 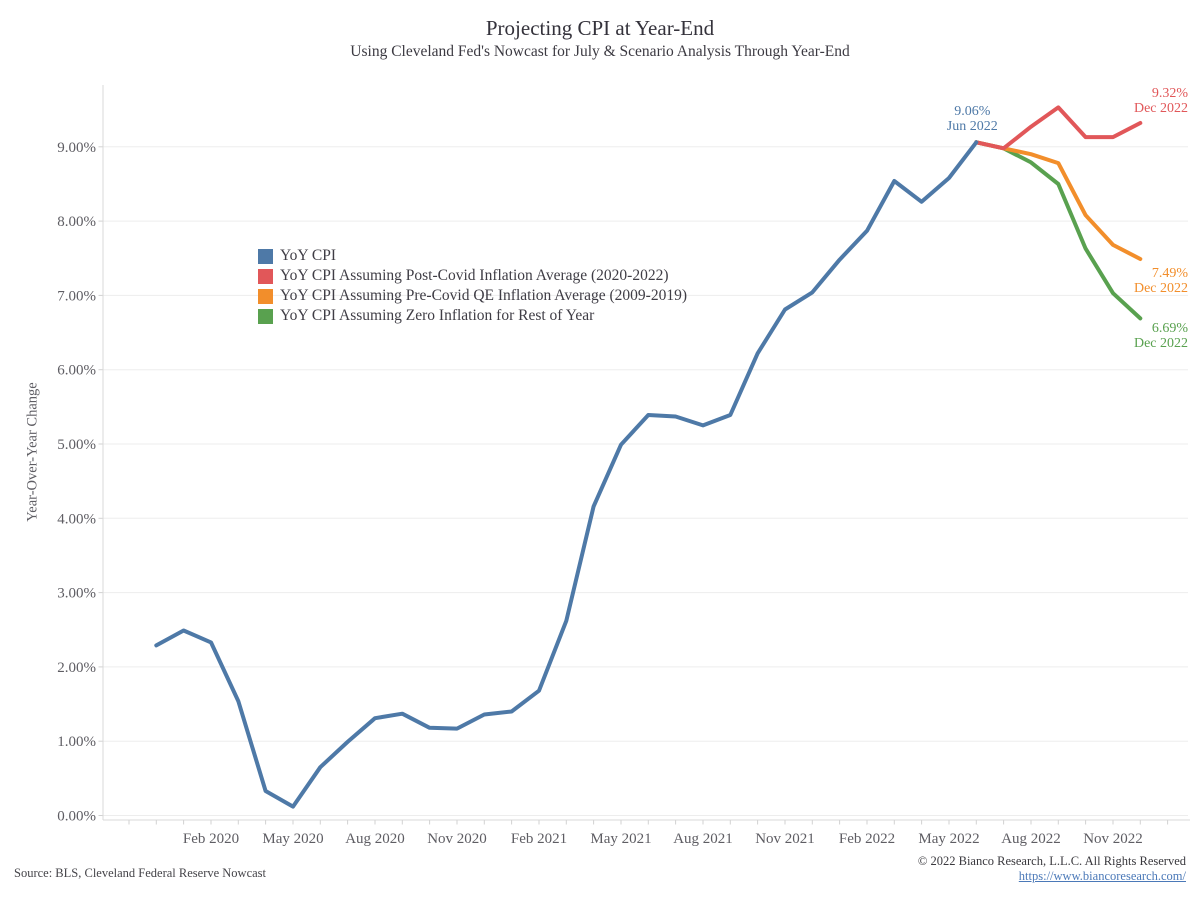 I want to click on svg-text: Nov 2021, so click(x=785, y=839).